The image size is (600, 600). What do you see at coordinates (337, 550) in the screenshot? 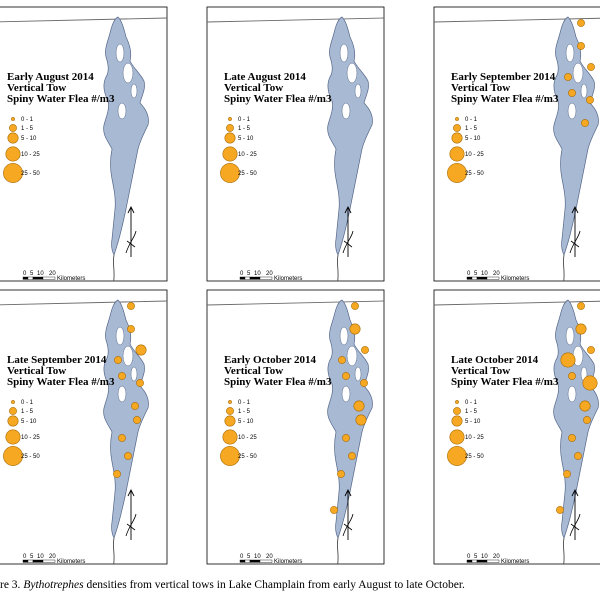
I see `river-line` at bounding box center [337, 550].